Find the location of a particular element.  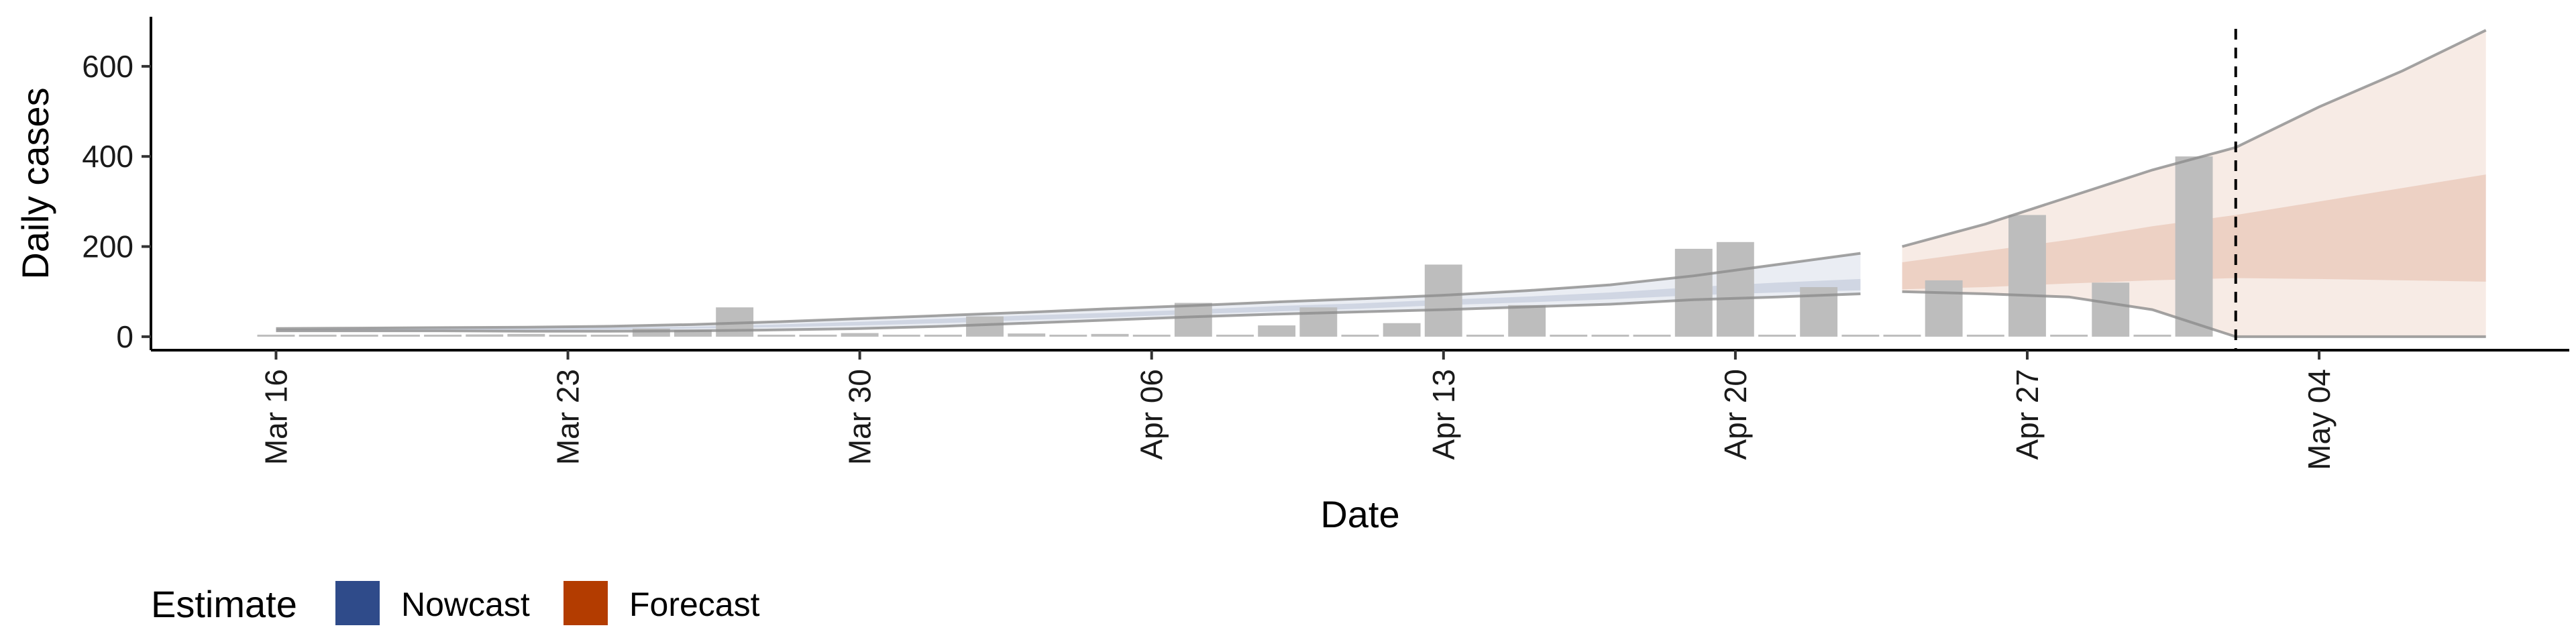

forecast-upper-line is located at coordinates (2194, 138).